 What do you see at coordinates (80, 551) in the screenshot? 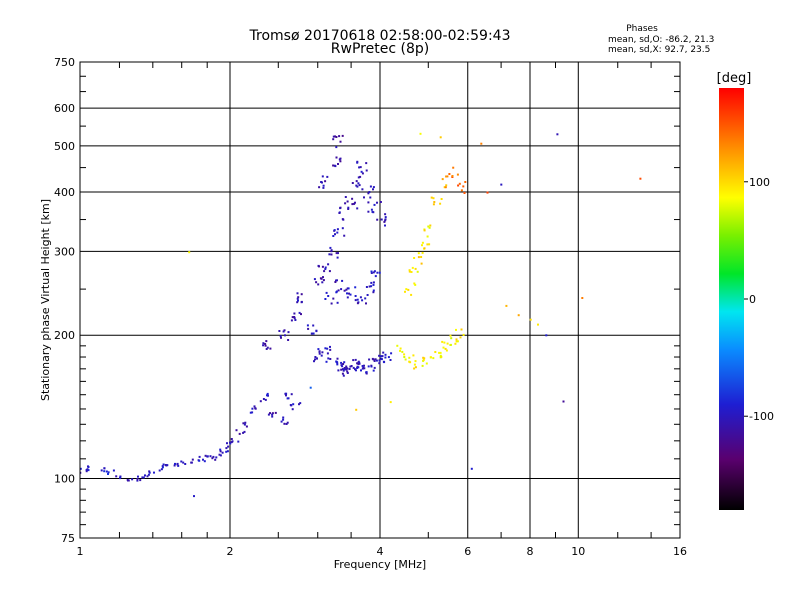
I see `x-tick-label: 1` at bounding box center [80, 551].